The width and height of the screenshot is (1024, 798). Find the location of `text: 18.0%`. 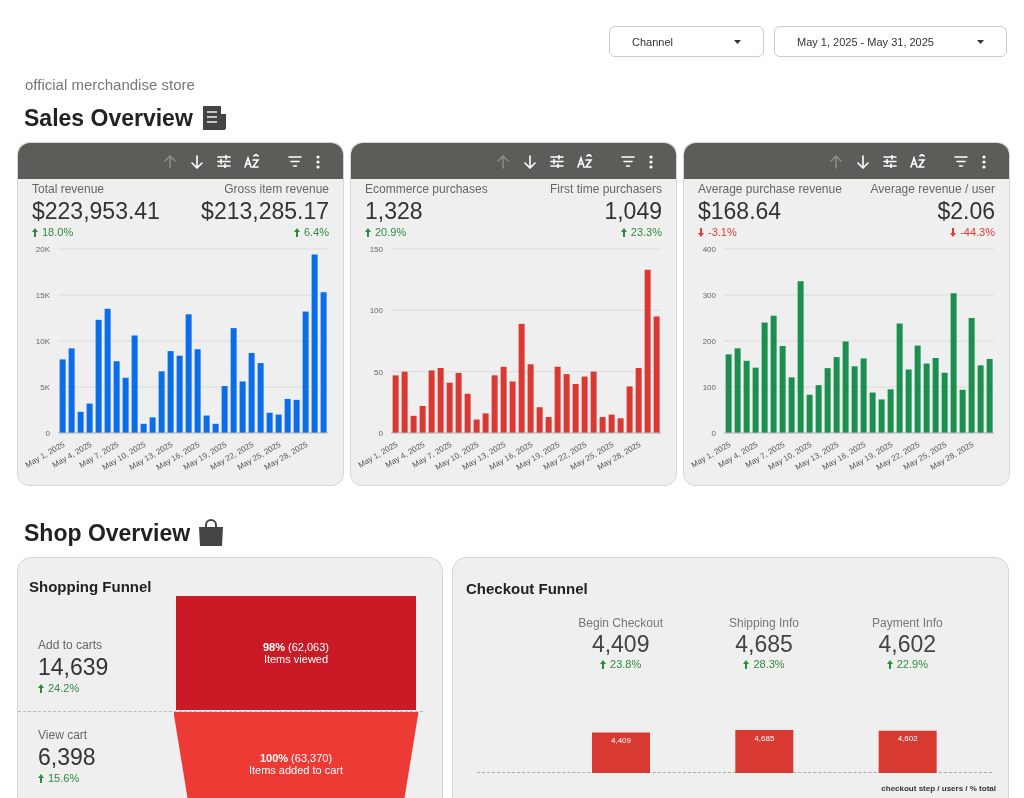

text: 18.0% is located at coordinates (58, 232).